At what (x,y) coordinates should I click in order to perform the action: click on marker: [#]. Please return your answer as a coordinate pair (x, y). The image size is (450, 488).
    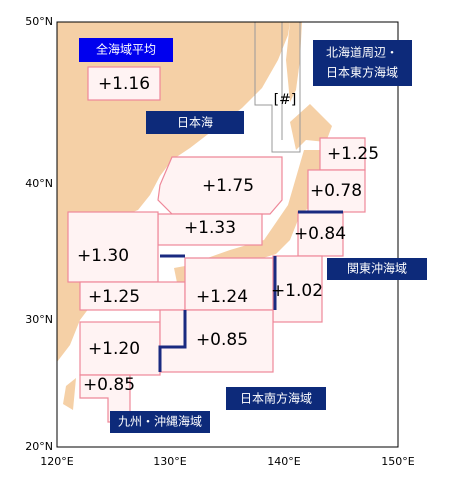
    Looking at the image, I should click on (285, 100).